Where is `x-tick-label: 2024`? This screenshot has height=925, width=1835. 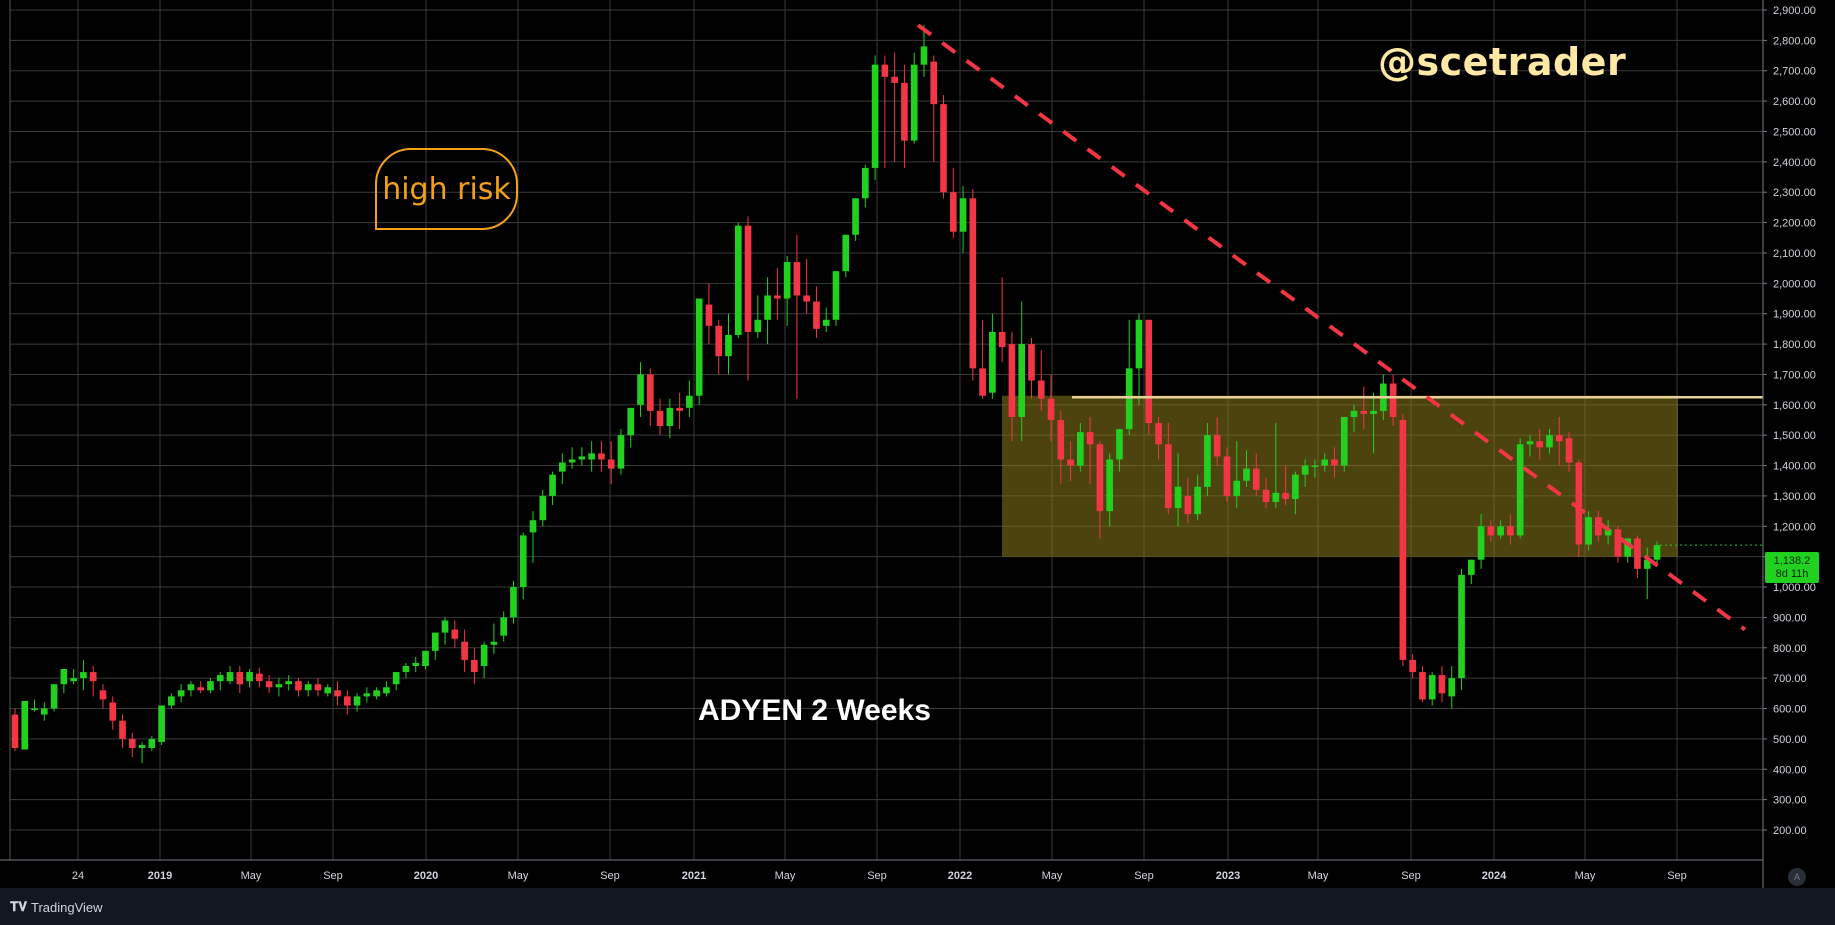
x-tick-label: 2024 is located at coordinates (1494, 876).